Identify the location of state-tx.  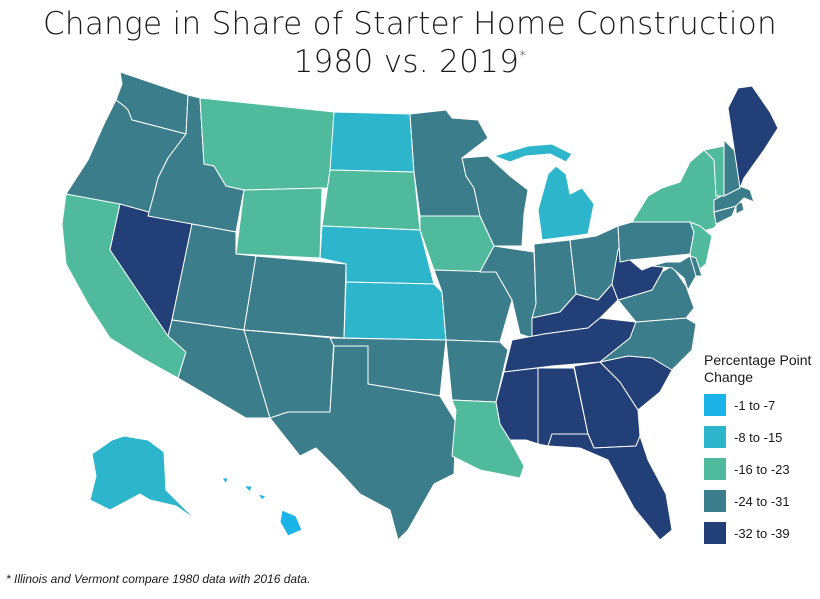
(363, 443).